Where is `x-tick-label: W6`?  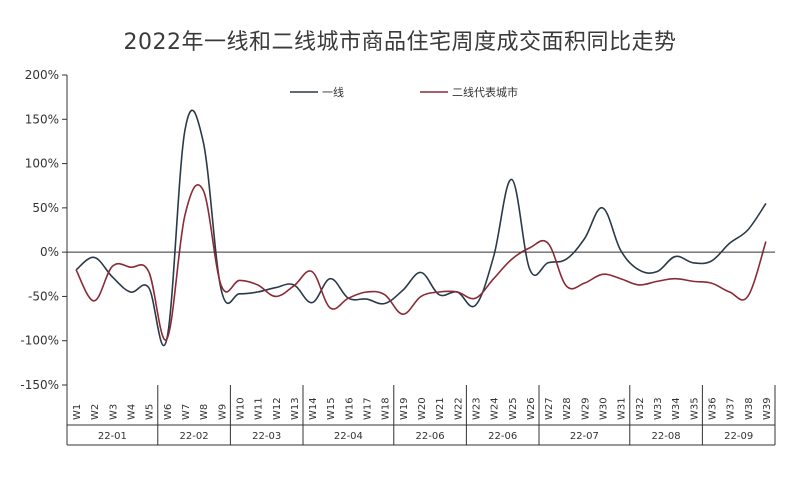
x-tick-label: W6 is located at coordinates (168, 412).